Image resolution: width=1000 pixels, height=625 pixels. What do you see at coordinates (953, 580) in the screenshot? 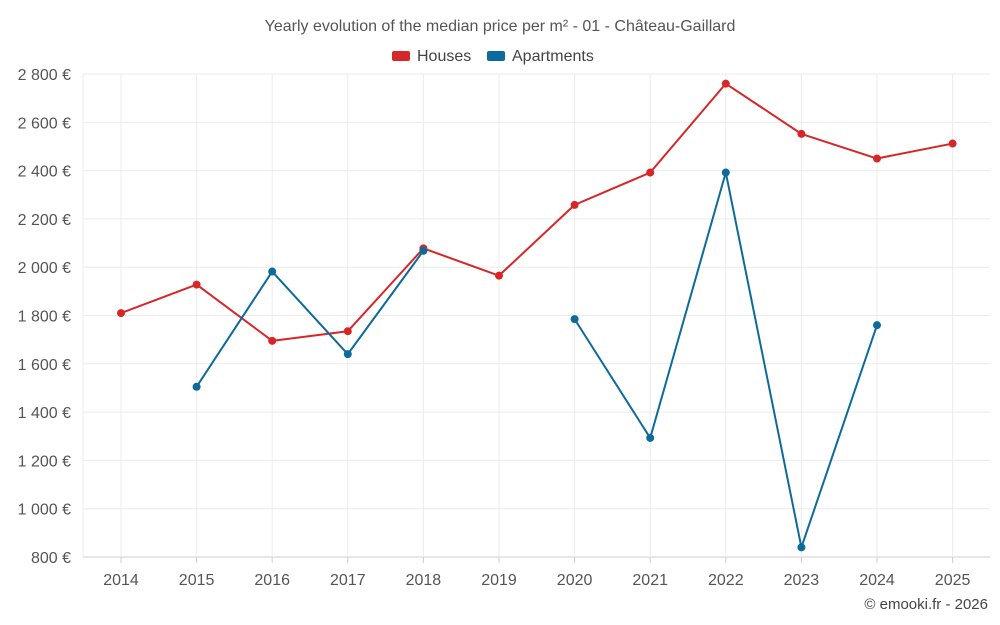
I see `x-tick-label: 2025` at bounding box center [953, 580].